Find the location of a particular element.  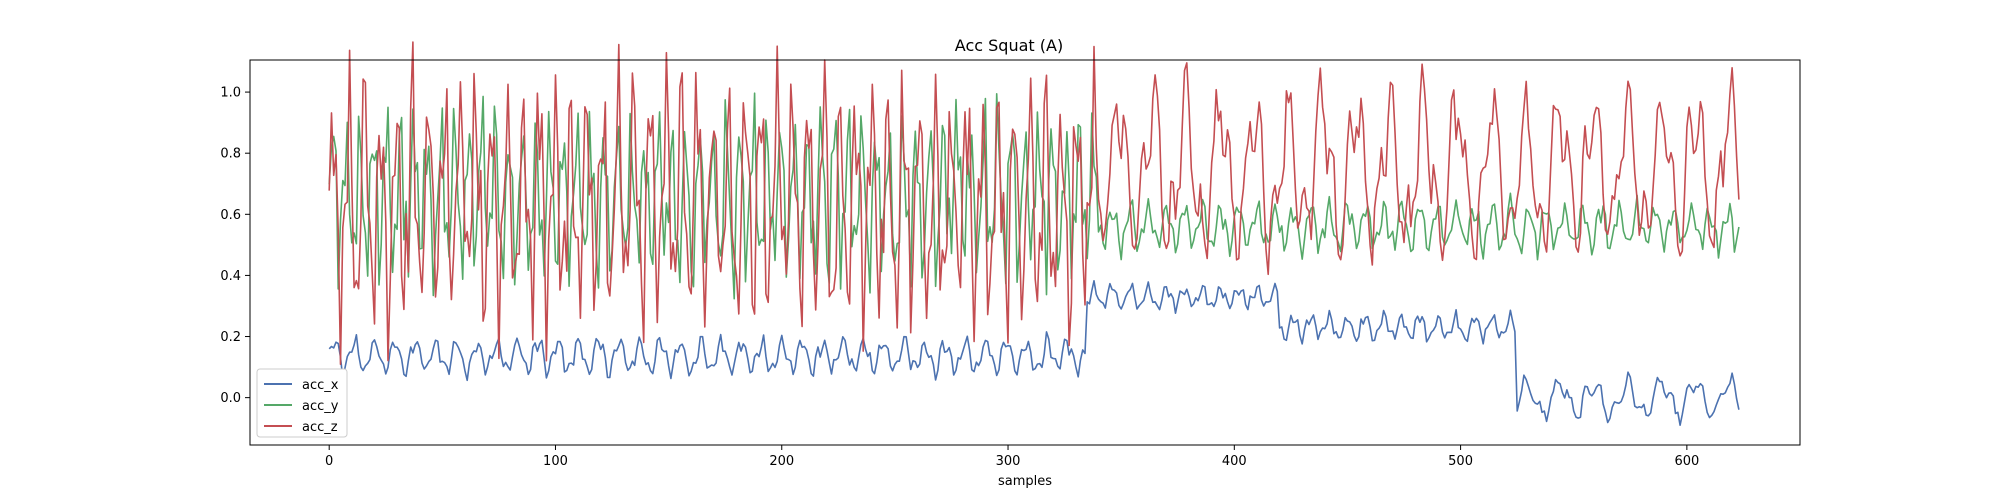

legend-label: acc_y is located at coordinates (320, 406).